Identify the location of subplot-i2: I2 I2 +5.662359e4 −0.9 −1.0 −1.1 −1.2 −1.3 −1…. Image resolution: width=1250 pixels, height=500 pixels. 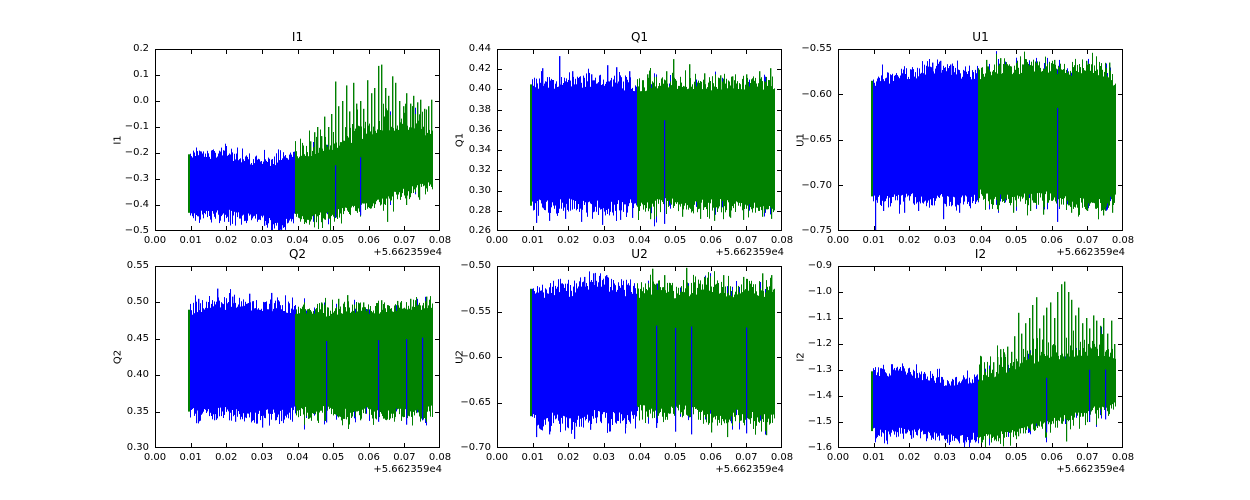
(965, 361).